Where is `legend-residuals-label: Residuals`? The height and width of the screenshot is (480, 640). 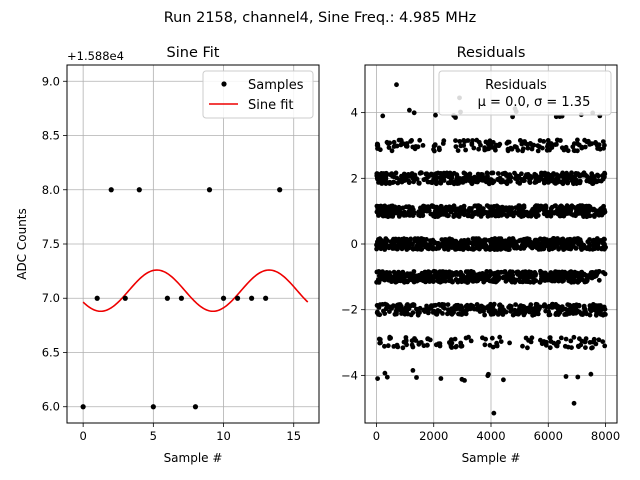
legend-residuals-label: Residuals is located at coordinates (516, 85).